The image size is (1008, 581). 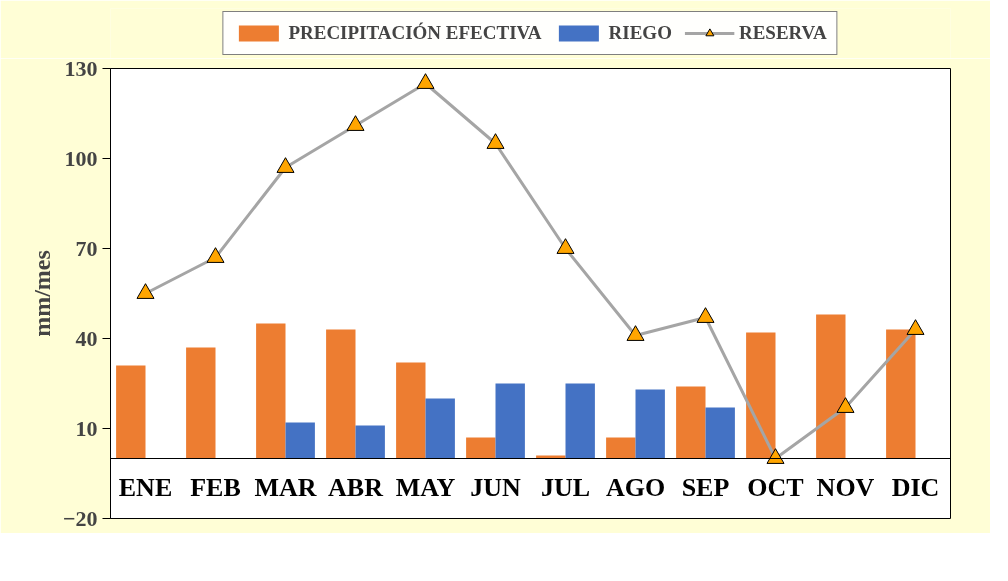 I want to click on y-tick-label: 70, so click(x=86, y=248).